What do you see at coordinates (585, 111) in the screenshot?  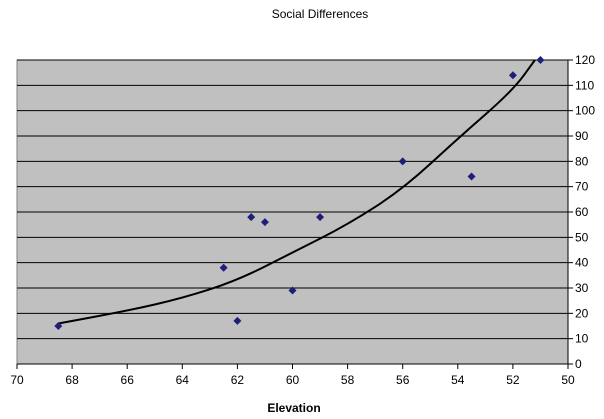 I see `y-tick-label-10: 100` at bounding box center [585, 111].